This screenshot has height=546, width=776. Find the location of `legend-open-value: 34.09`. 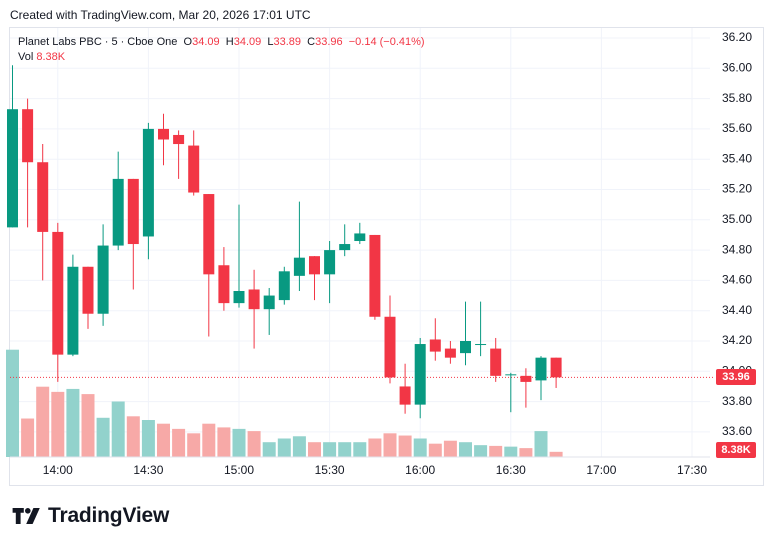

legend-open-value: 34.09 is located at coordinates (206, 42).